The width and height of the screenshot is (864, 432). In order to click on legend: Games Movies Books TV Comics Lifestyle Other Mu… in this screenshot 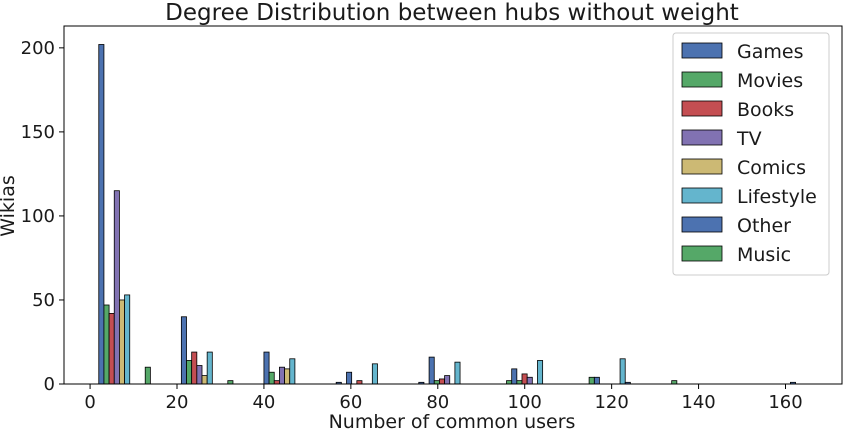, I will do `click(751, 154)`.